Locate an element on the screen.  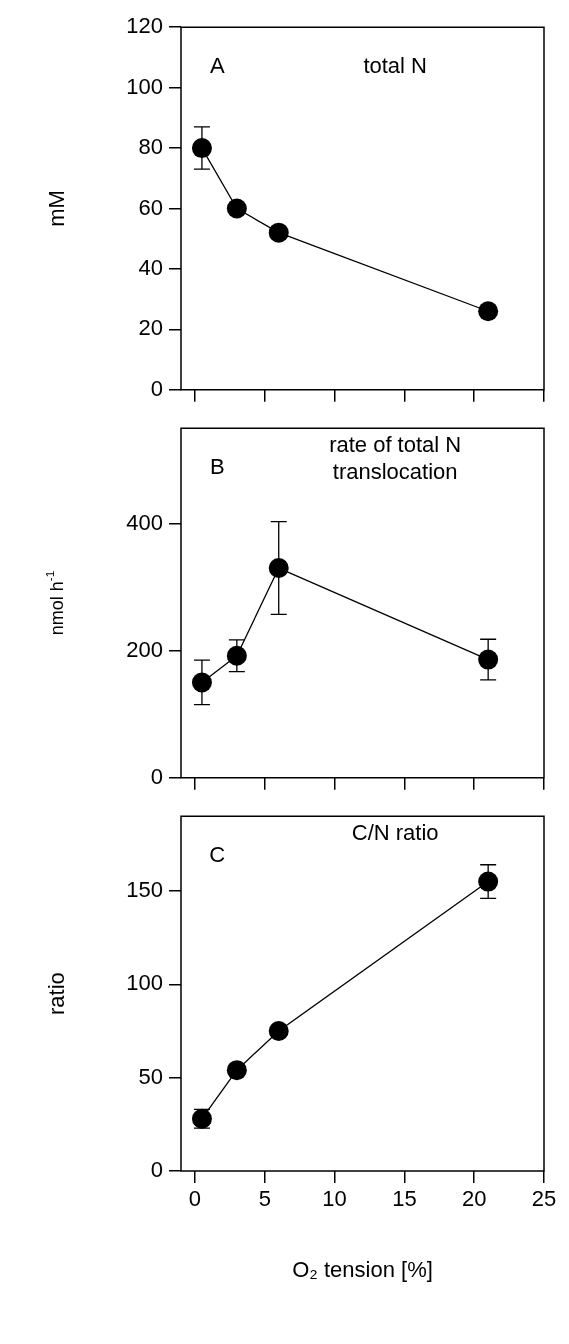
x-tick-label: 20 is located at coordinates (474, 1199).